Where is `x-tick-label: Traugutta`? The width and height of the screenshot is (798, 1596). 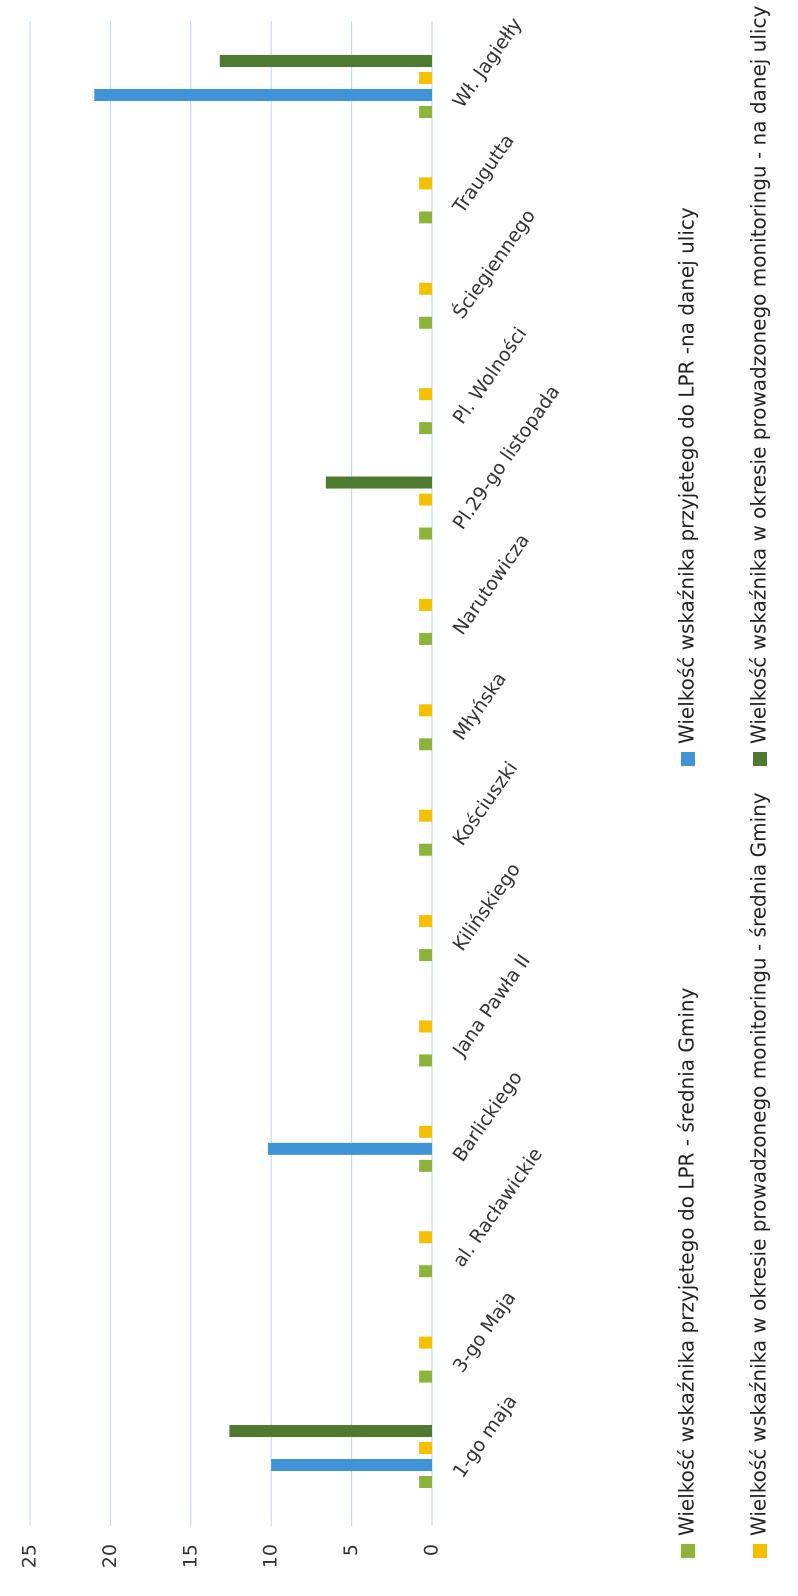
x-tick-label: Traugutta is located at coordinates (483, 174).